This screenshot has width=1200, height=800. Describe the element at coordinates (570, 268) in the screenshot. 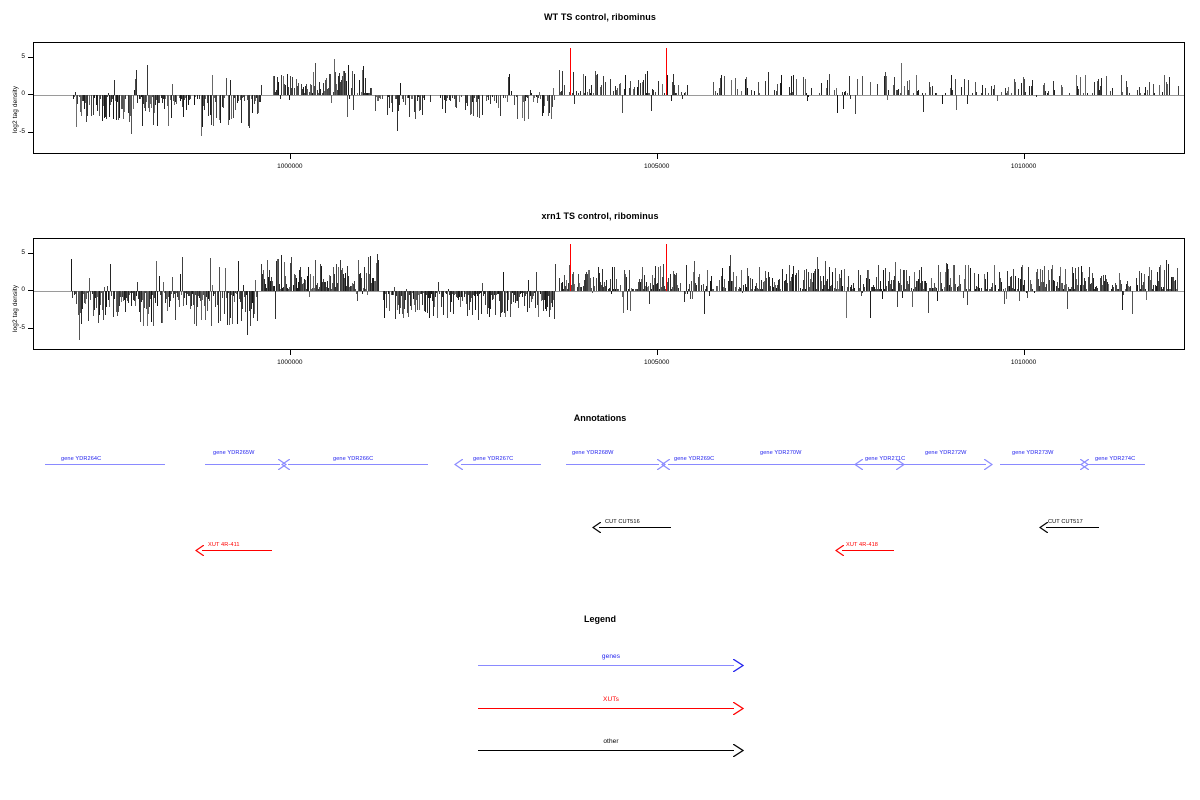

I see `position-marker` at that location.